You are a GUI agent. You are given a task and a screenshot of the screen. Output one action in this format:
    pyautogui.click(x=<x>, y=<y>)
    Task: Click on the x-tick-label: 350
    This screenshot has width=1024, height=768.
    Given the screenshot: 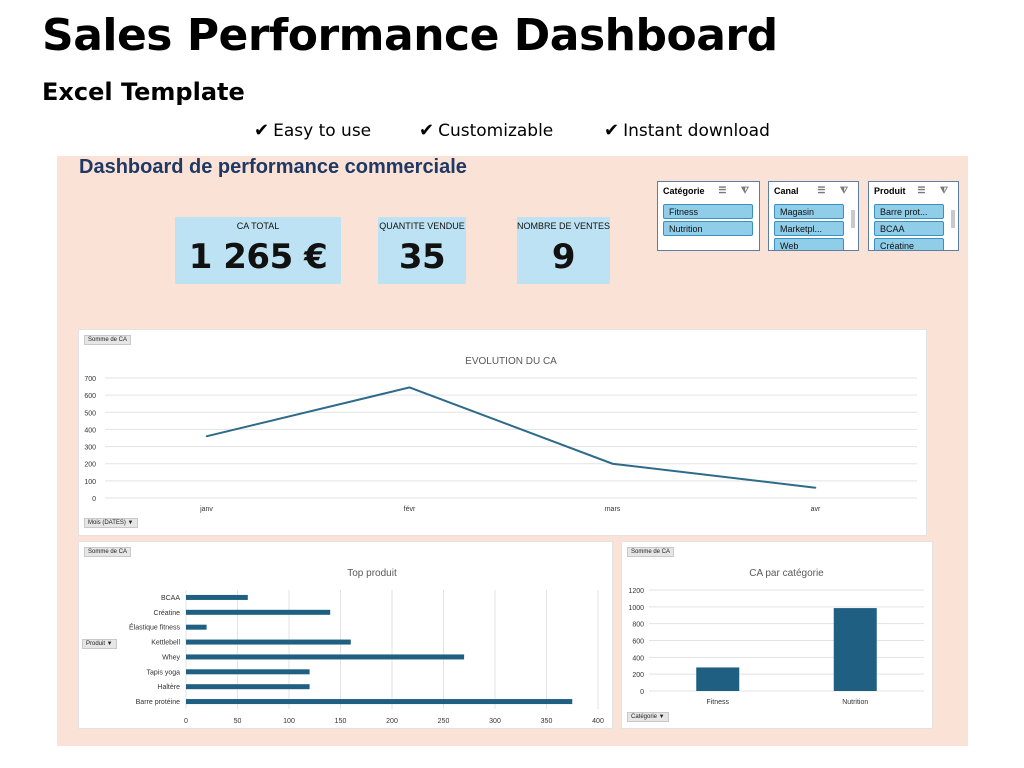 What is the action you would take?
    pyautogui.click(x=547, y=721)
    